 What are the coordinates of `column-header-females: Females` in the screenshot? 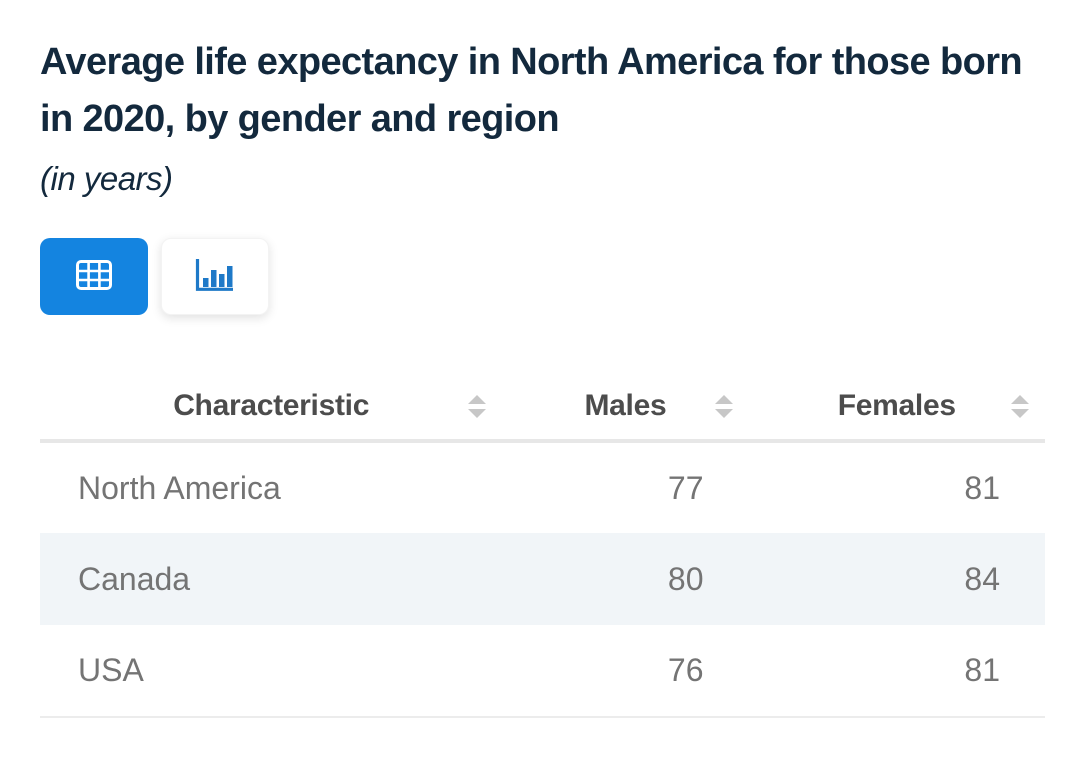 It's located at (896, 408).